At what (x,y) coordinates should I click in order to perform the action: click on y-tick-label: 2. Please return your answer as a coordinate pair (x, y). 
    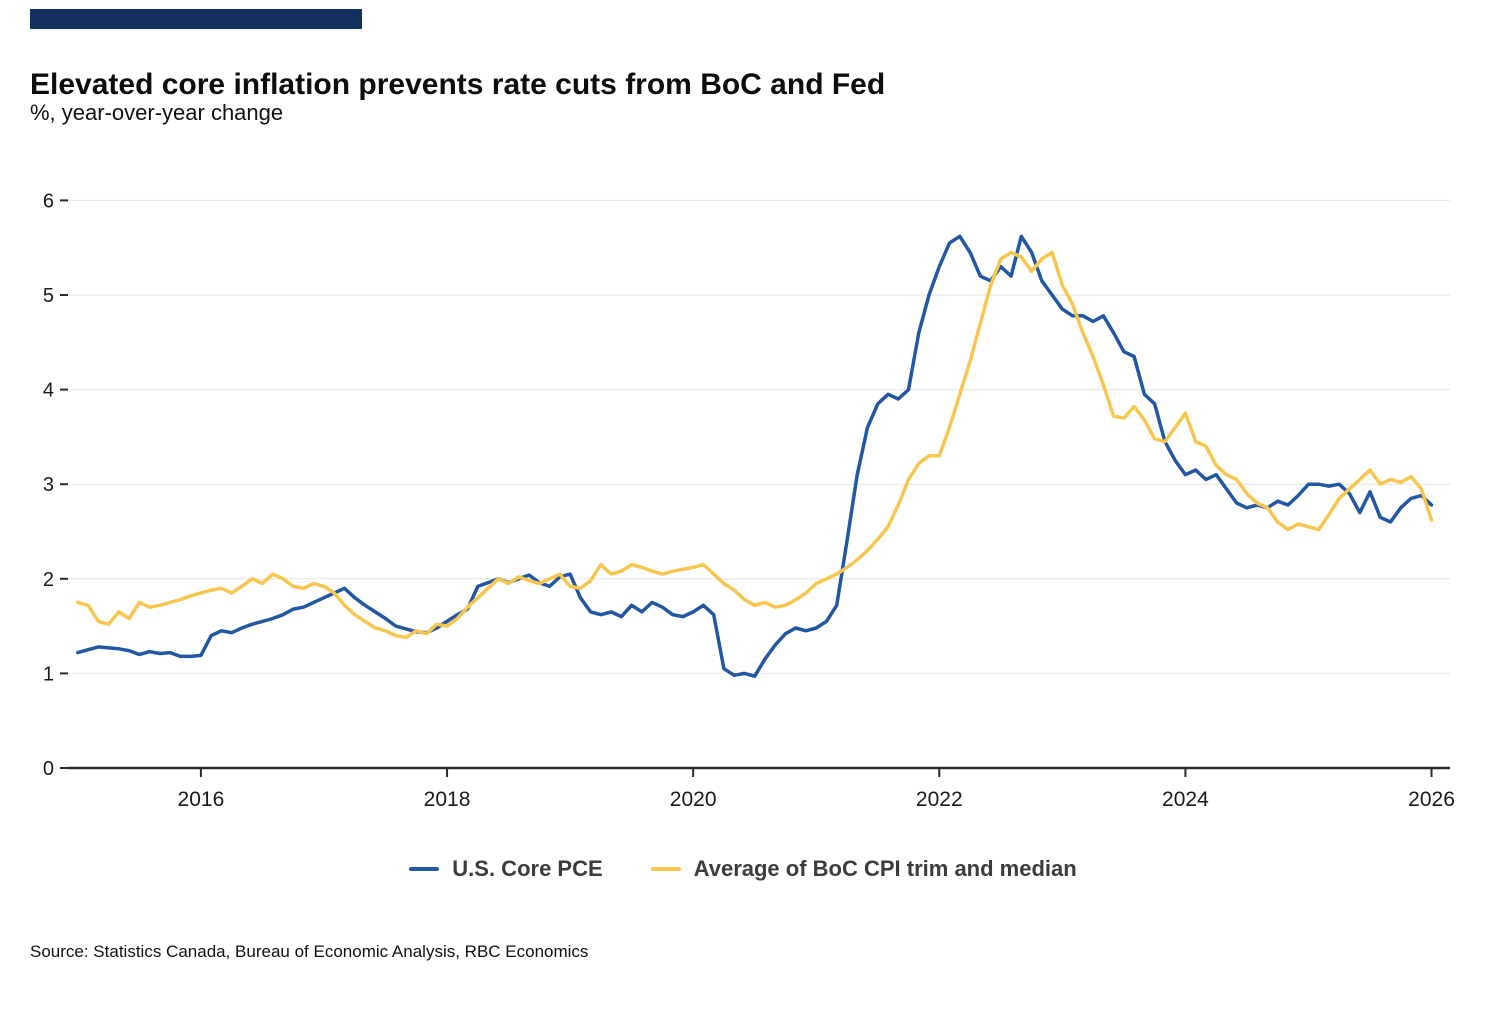
    Looking at the image, I should click on (48, 580).